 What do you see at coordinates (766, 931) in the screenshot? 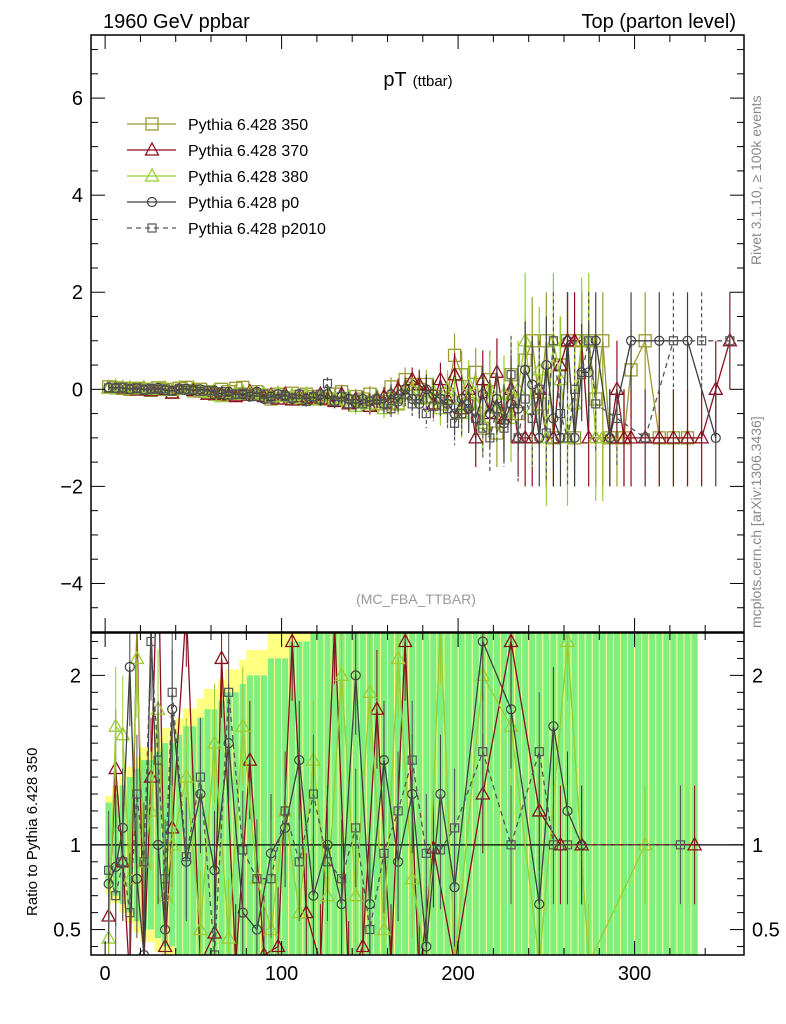
I see `ratio-y-tick-label-right: 0.5` at bounding box center [766, 931].